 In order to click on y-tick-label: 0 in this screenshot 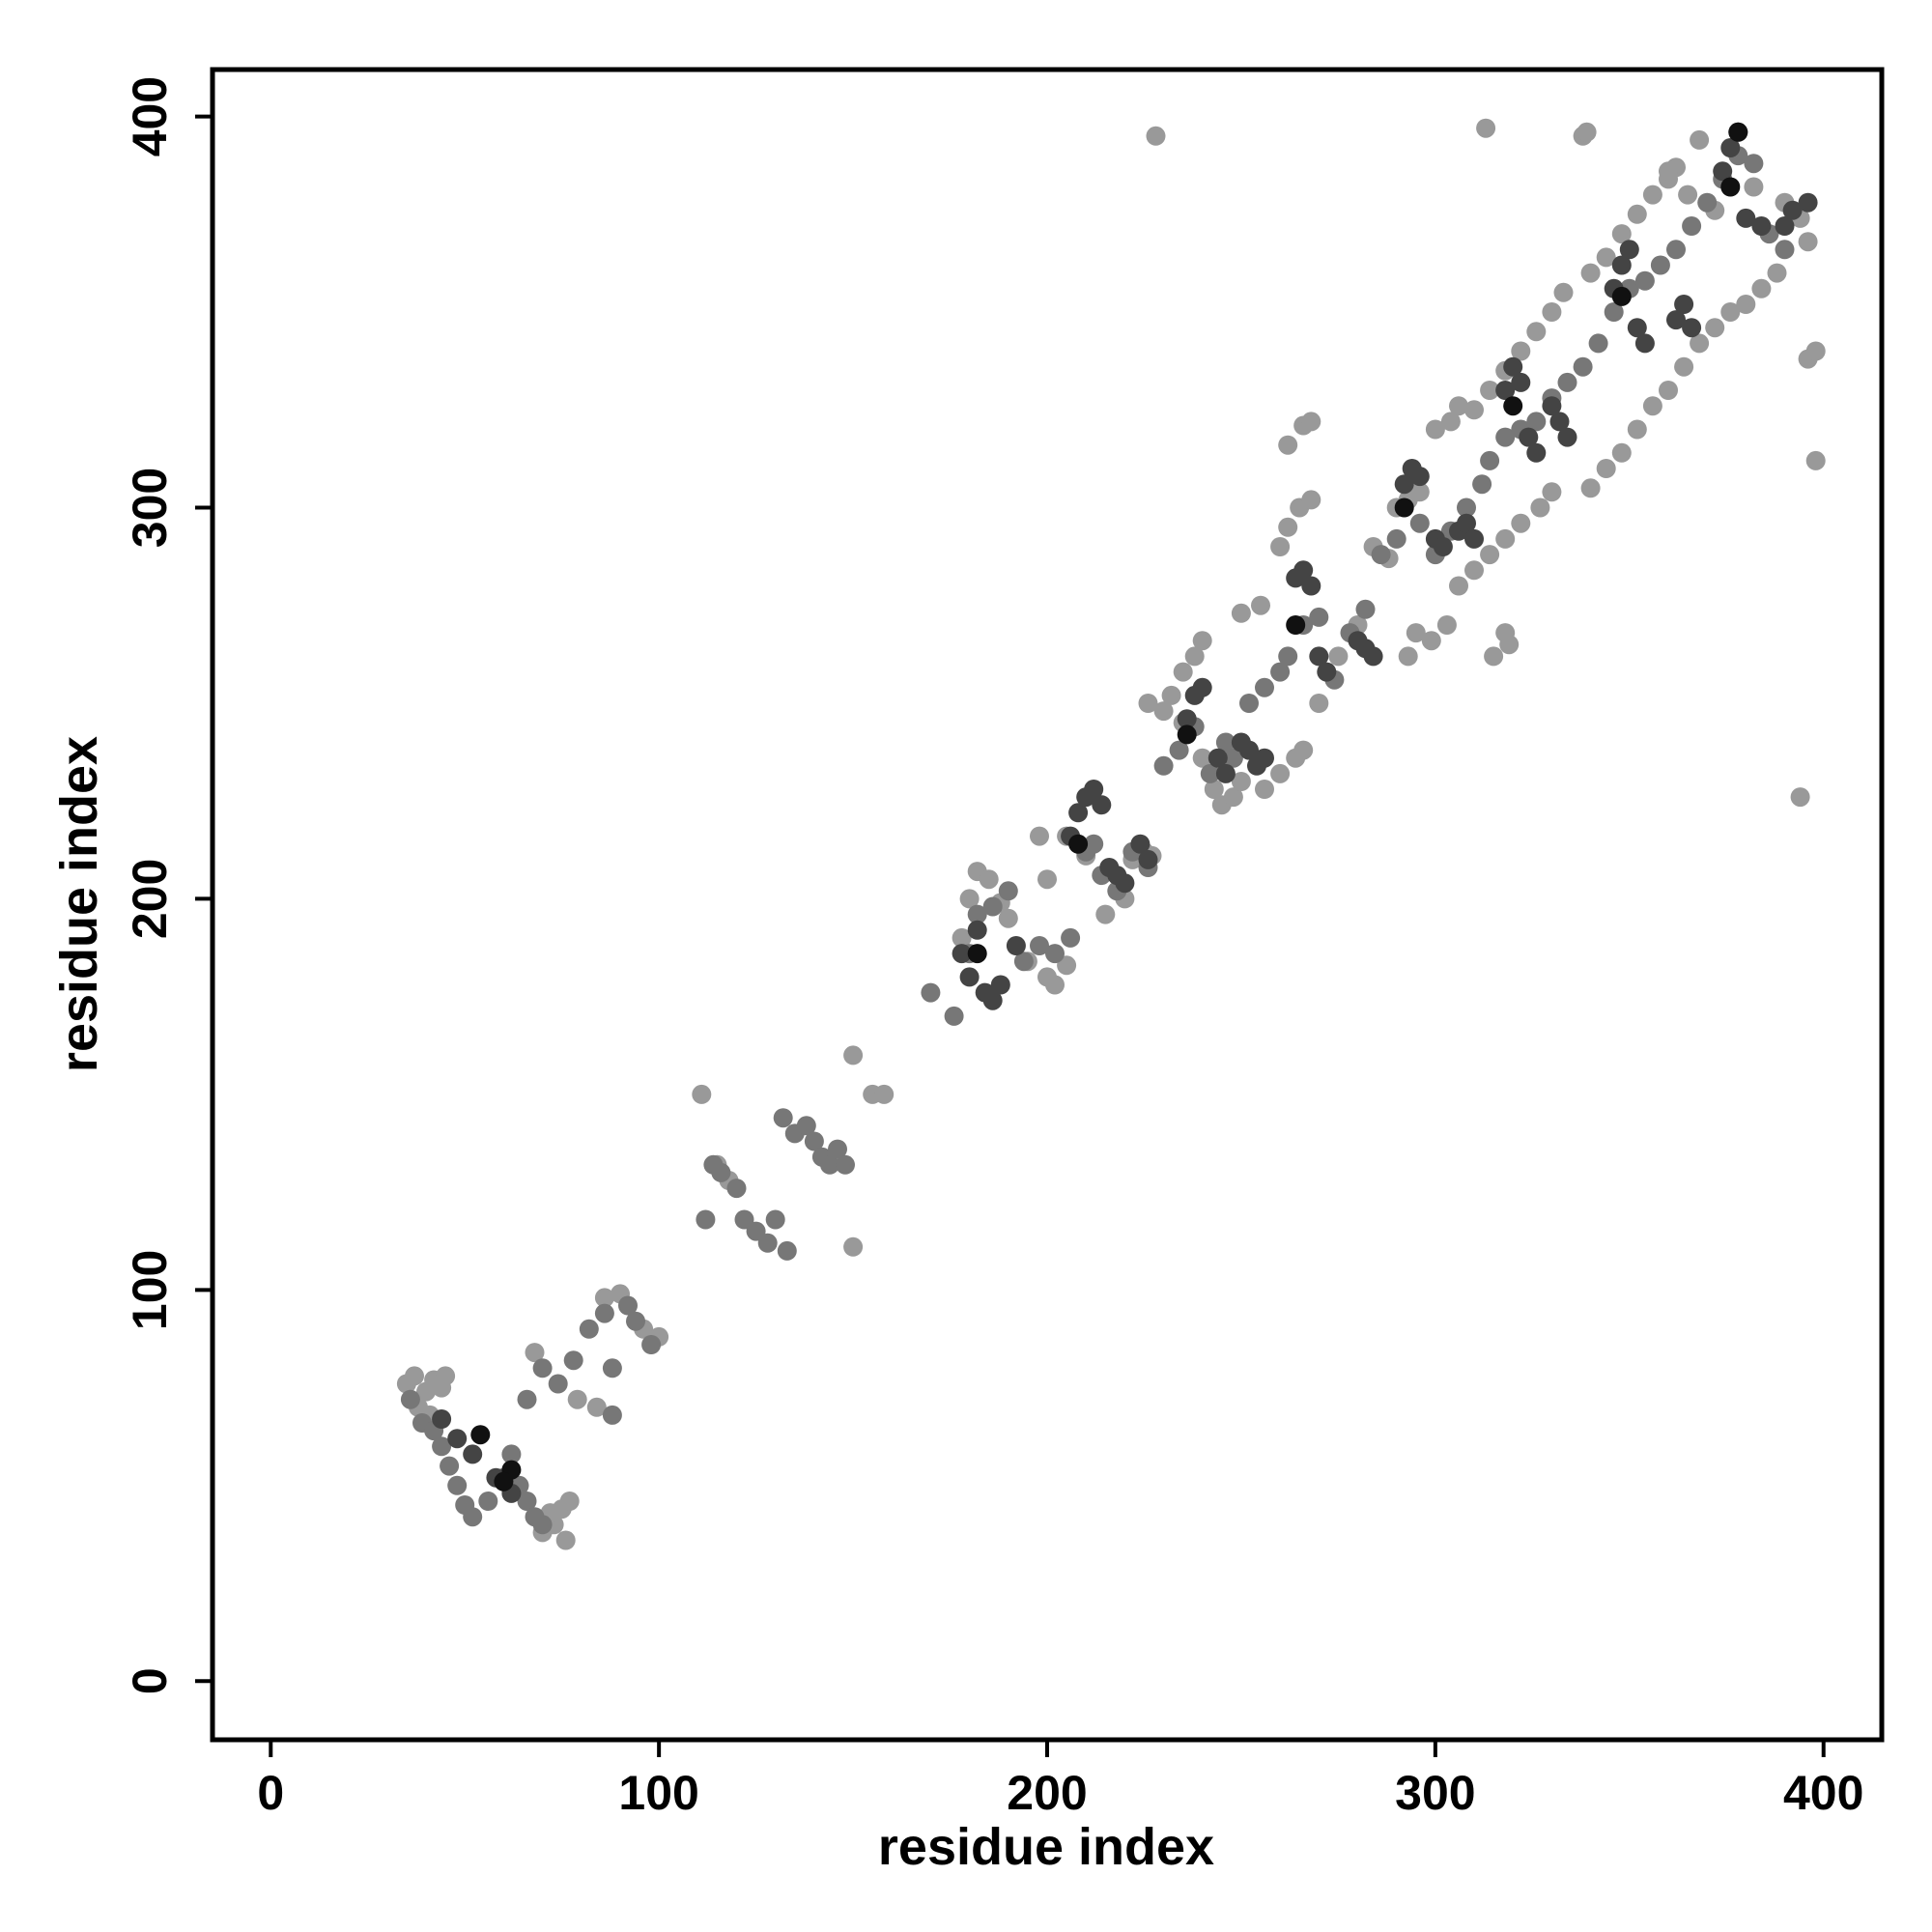, I will do `click(150, 1680)`.